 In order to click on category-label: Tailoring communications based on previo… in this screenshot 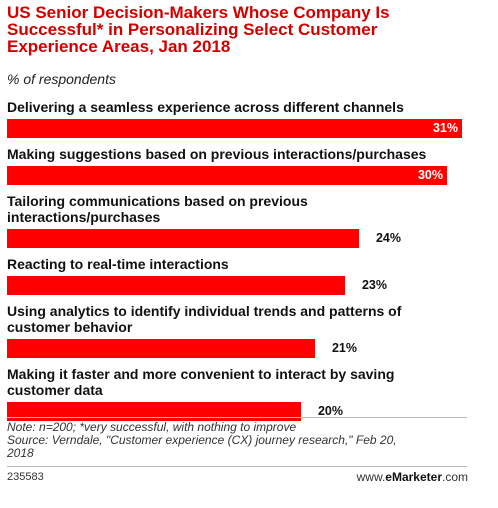, I will do `click(157, 201)`.